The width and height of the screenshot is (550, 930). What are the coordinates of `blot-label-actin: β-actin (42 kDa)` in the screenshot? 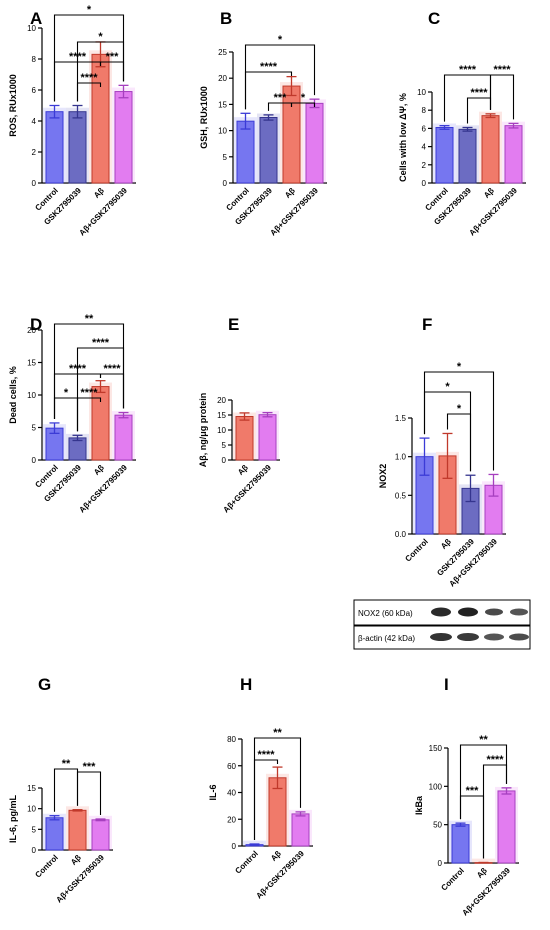 It's located at (386, 638).